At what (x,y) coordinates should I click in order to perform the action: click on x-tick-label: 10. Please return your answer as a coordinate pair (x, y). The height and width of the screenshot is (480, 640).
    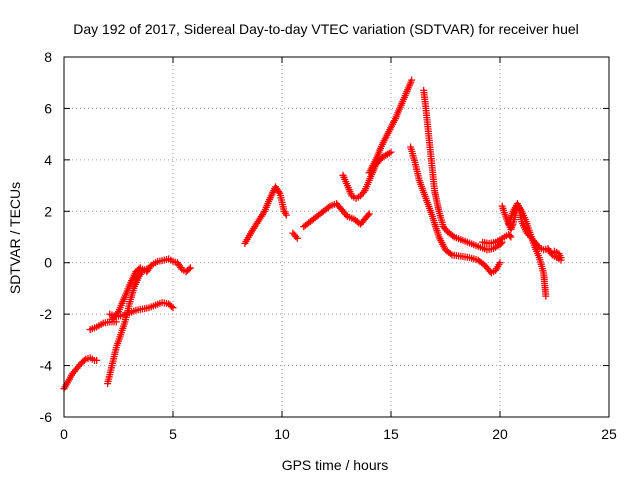
    Looking at the image, I should click on (282, 434).